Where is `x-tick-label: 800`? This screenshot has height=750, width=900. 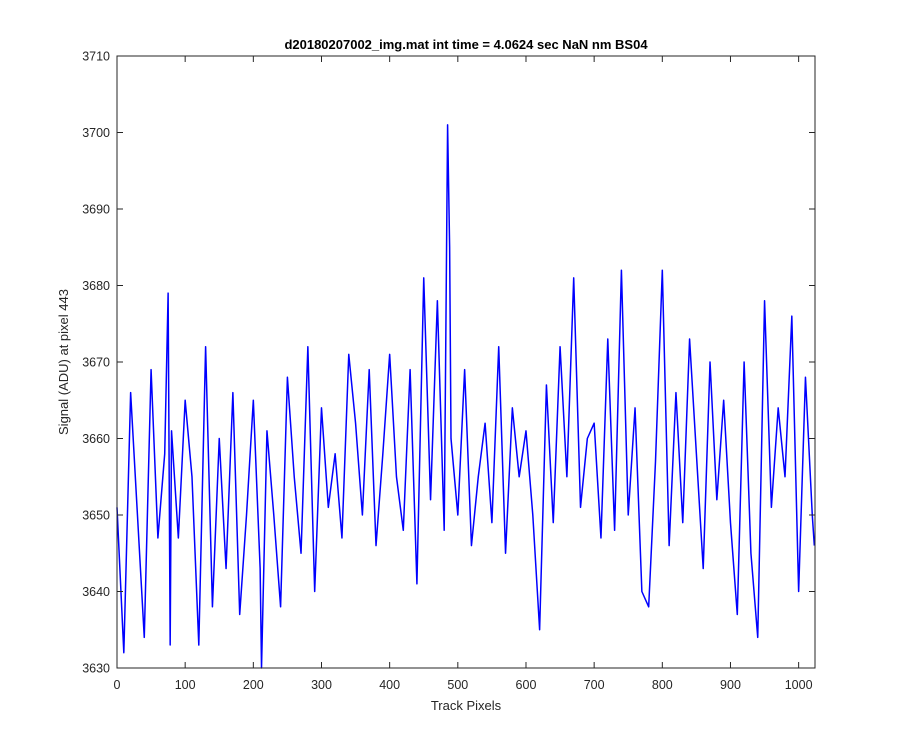
x-tick-label: 800 is located at coordinates (662, 685).